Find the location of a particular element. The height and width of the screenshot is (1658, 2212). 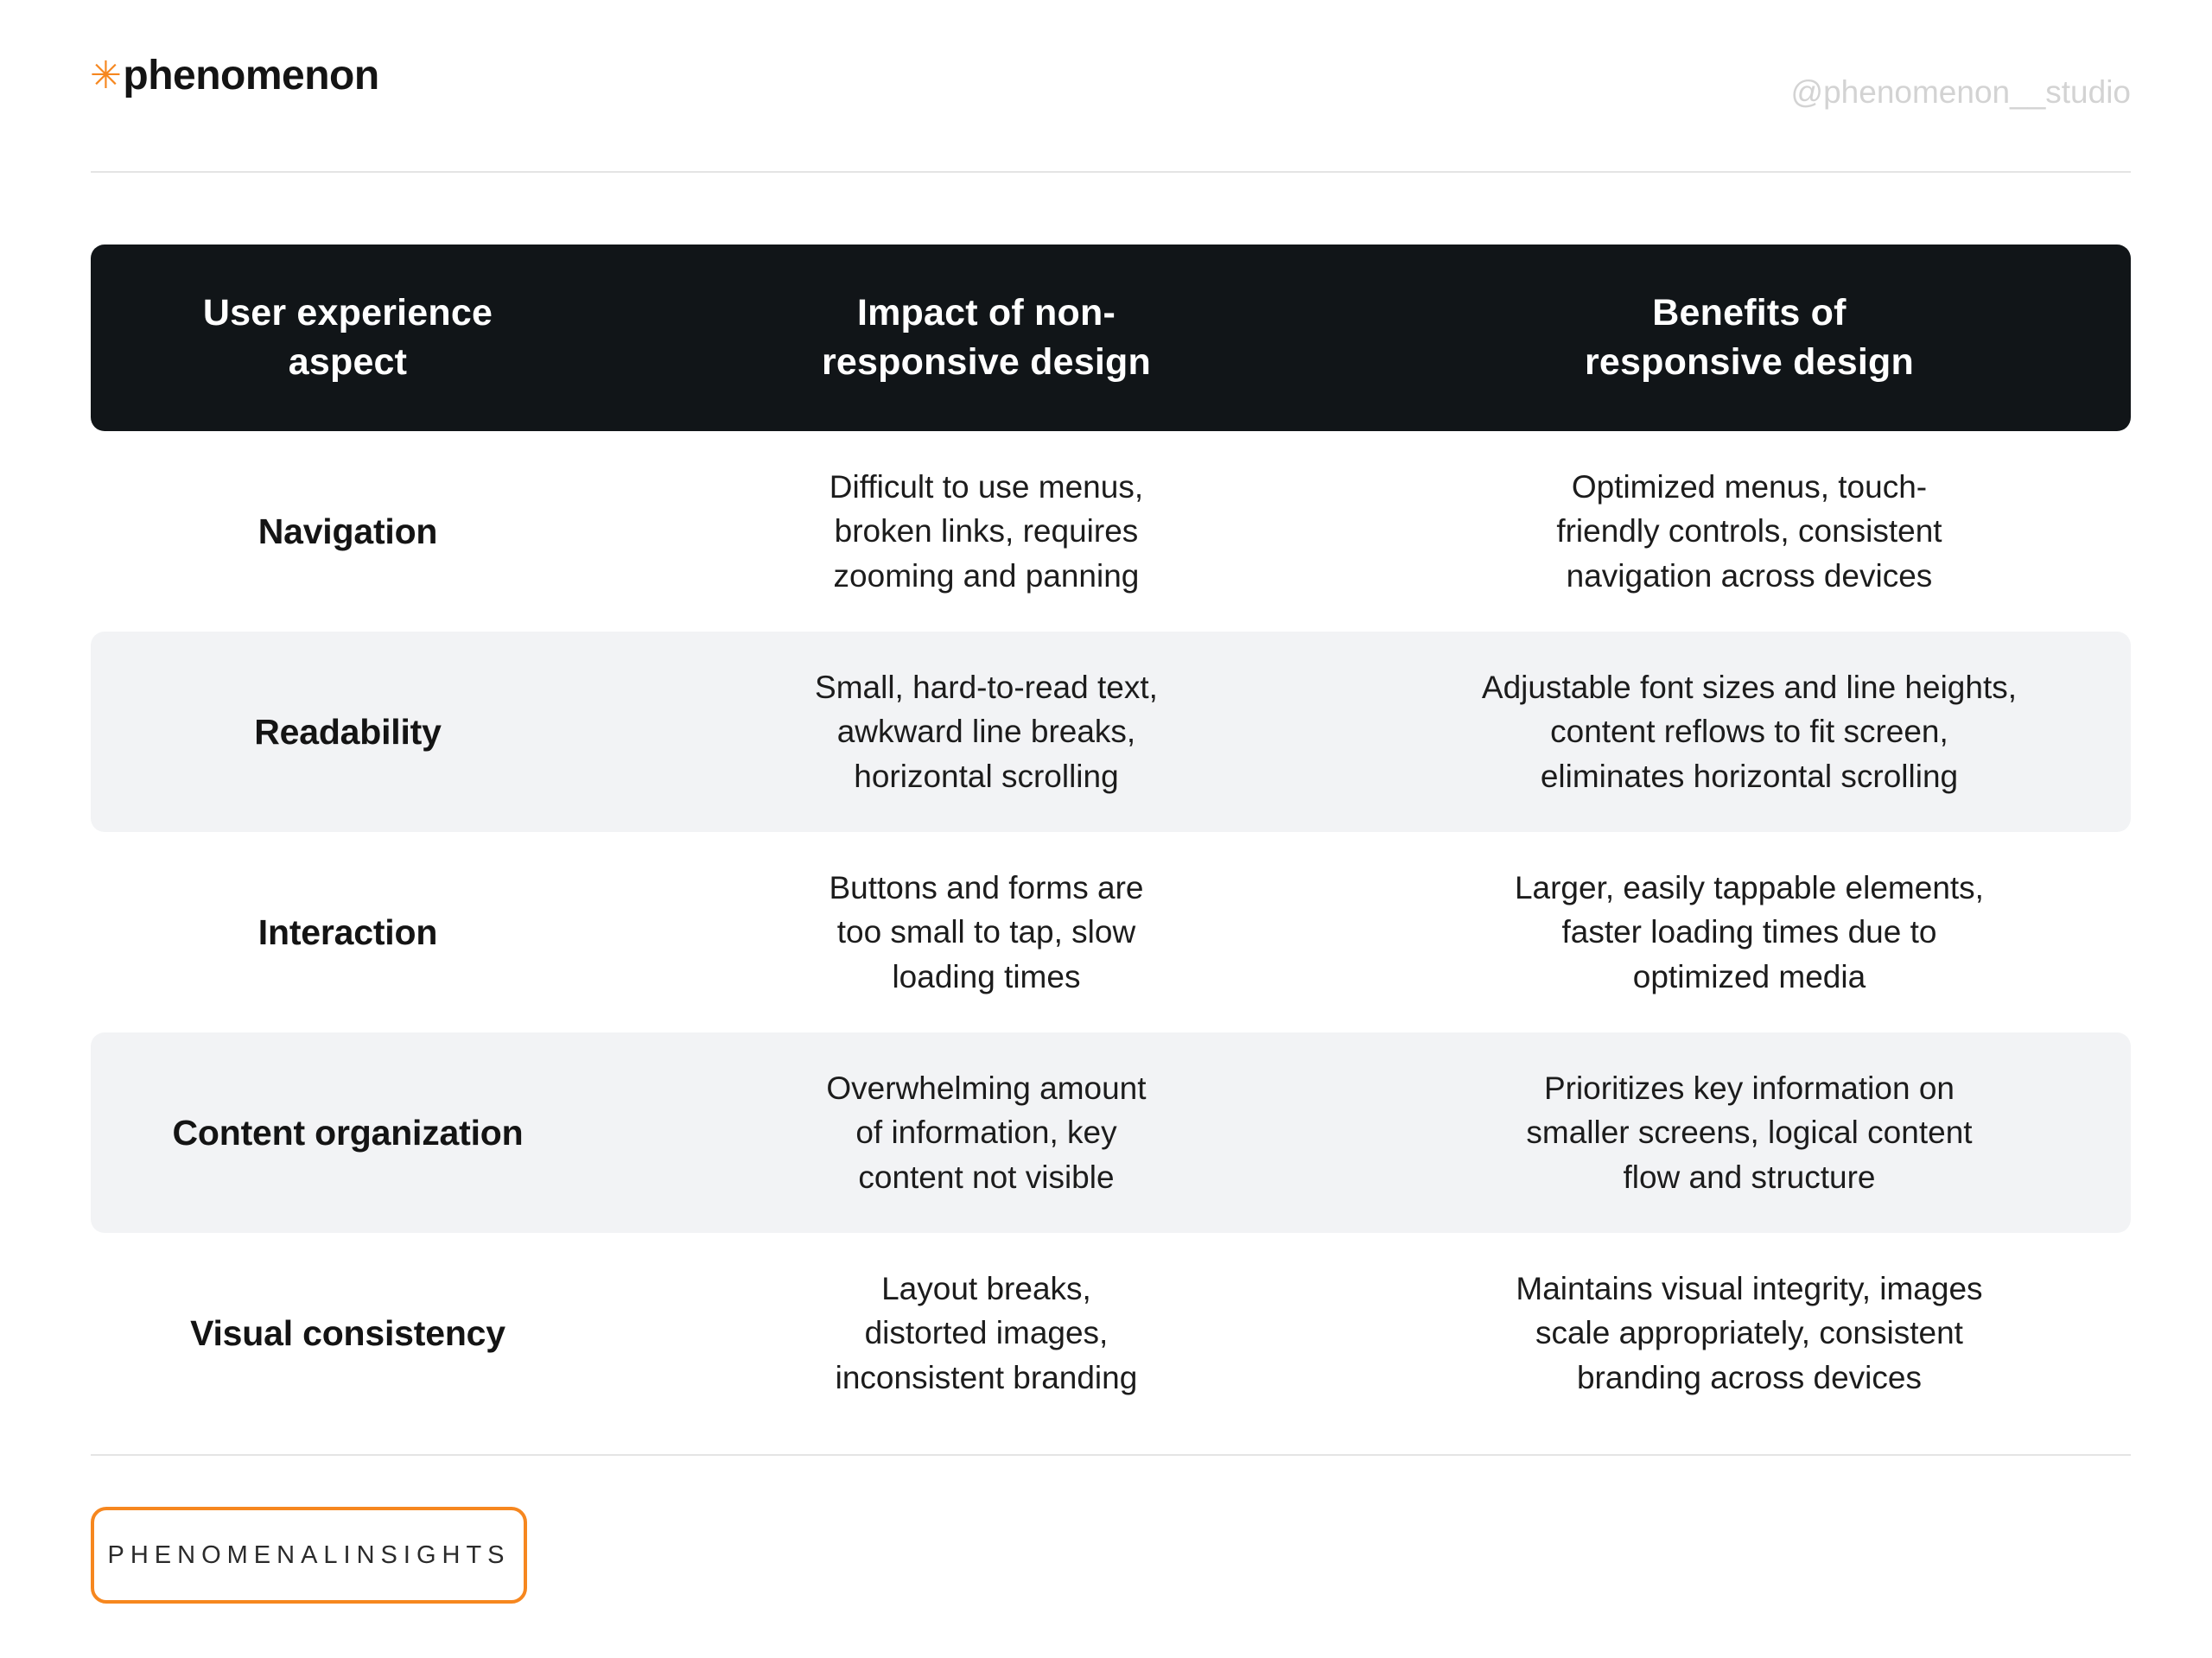

brand-logo: ✳ phenomenon is located at coordinates (234, 75).